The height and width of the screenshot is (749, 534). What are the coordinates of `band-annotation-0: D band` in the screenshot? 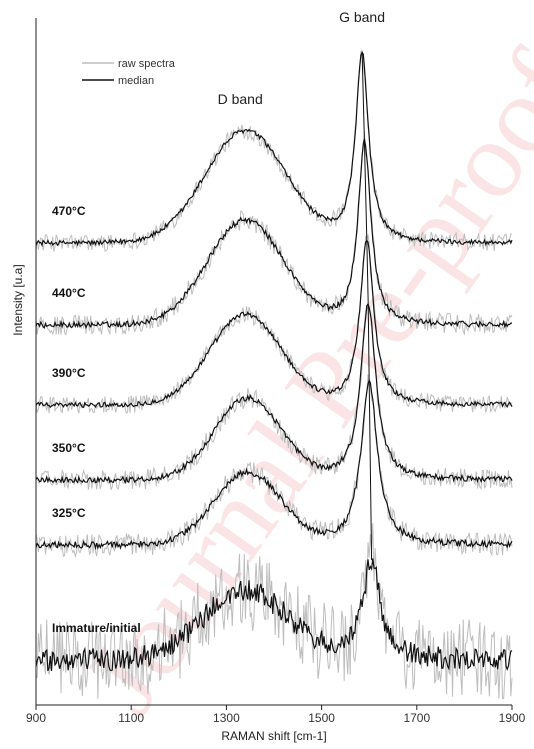 It's located at (240, 99).